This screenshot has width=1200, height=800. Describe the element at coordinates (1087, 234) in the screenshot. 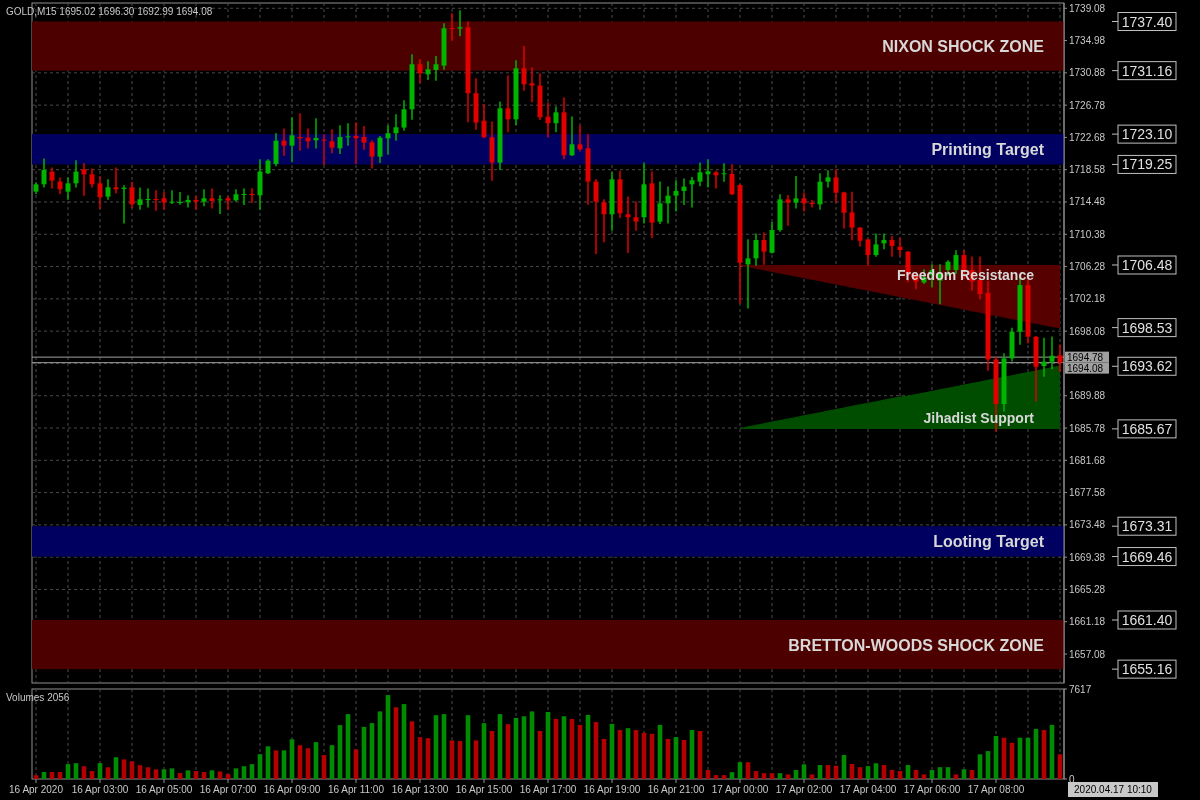

I see `y-tick-label: 1710.38` at that location.